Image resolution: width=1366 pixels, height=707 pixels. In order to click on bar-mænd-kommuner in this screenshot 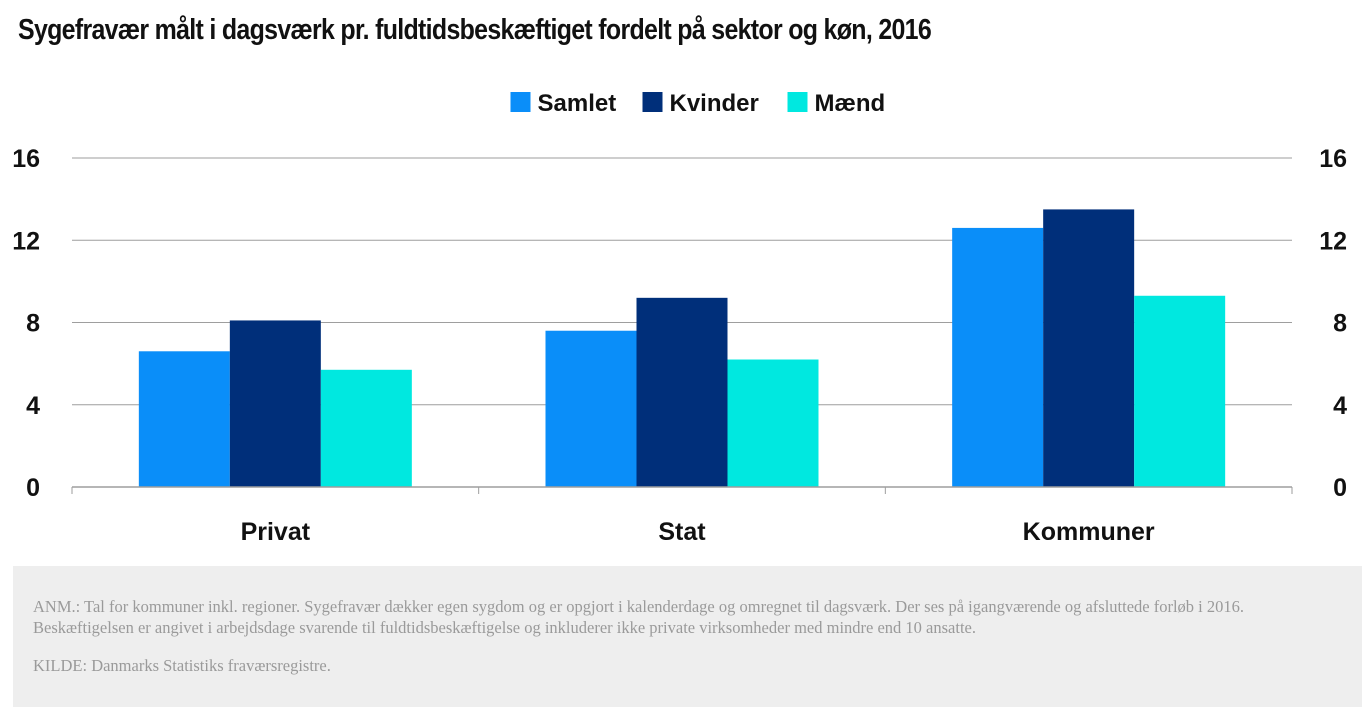, I will do `click(1180, 391)`.